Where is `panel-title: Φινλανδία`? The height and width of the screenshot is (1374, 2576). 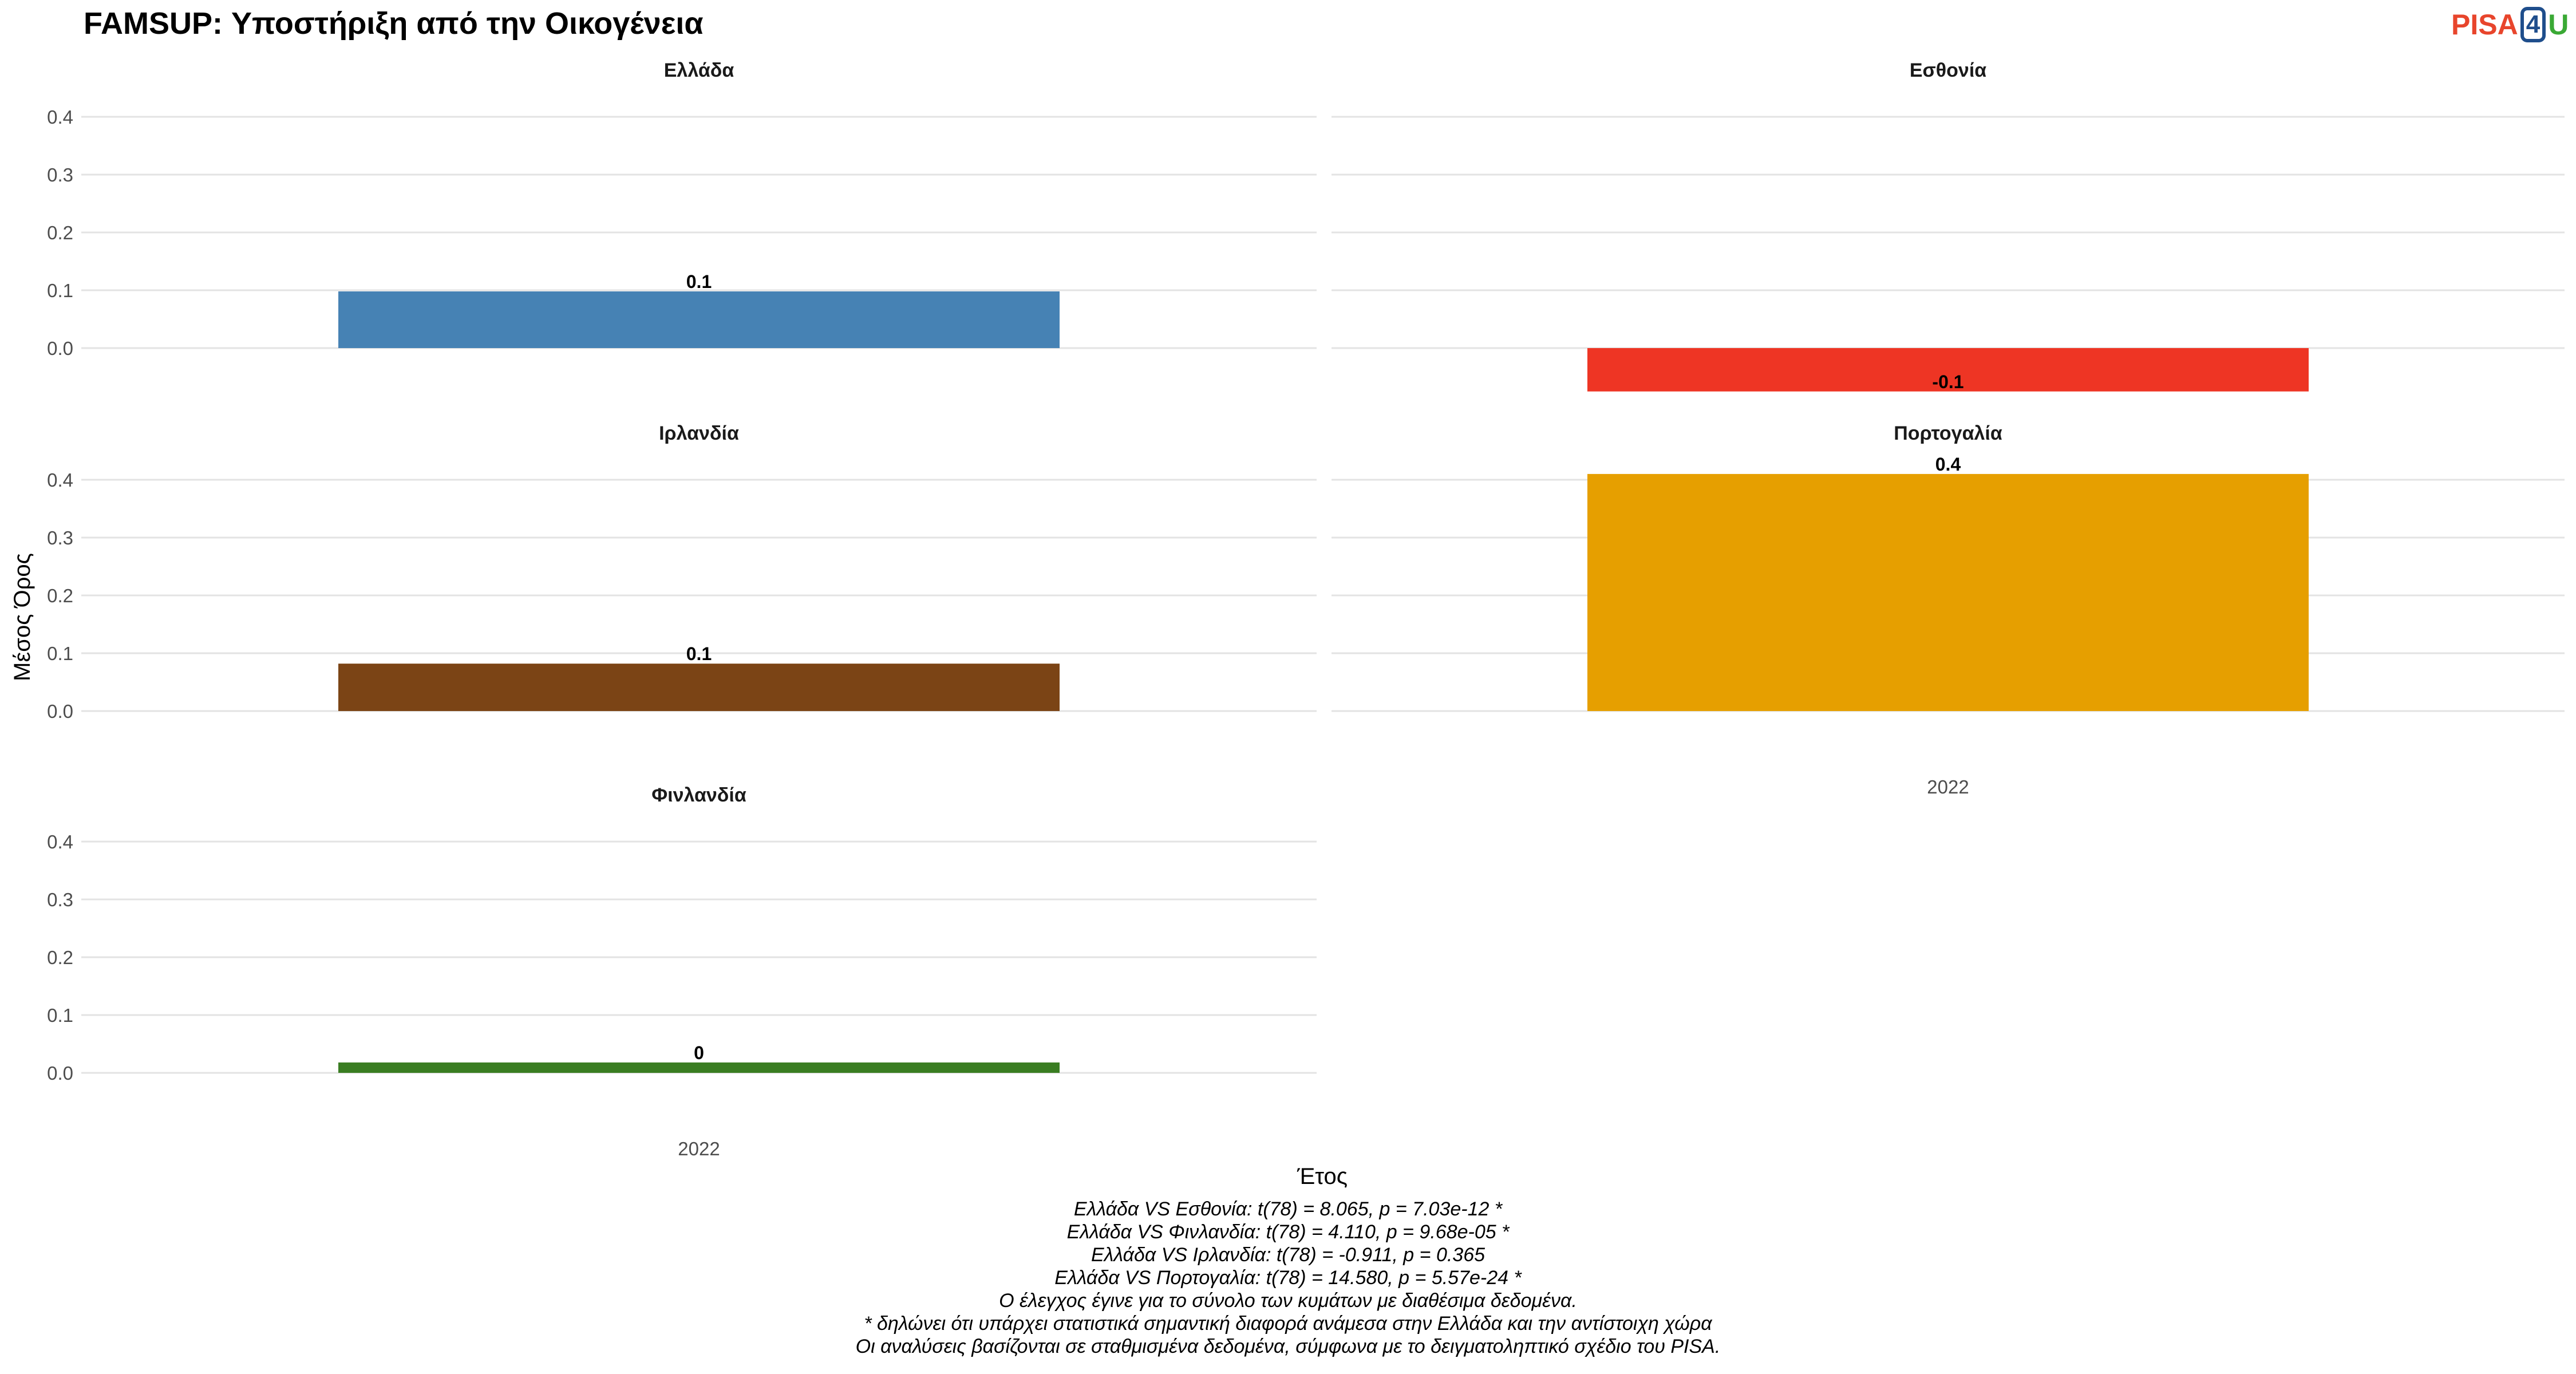 panel-title: Φινλανδία is located at coordinates (698, 795).